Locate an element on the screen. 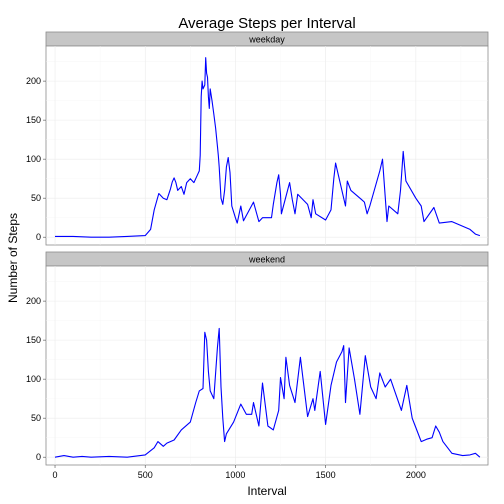 The width and height of the screenshot is (504, 504). x-axis: 0 500 1000 1500 2000 is located at coordinates (239, 472).